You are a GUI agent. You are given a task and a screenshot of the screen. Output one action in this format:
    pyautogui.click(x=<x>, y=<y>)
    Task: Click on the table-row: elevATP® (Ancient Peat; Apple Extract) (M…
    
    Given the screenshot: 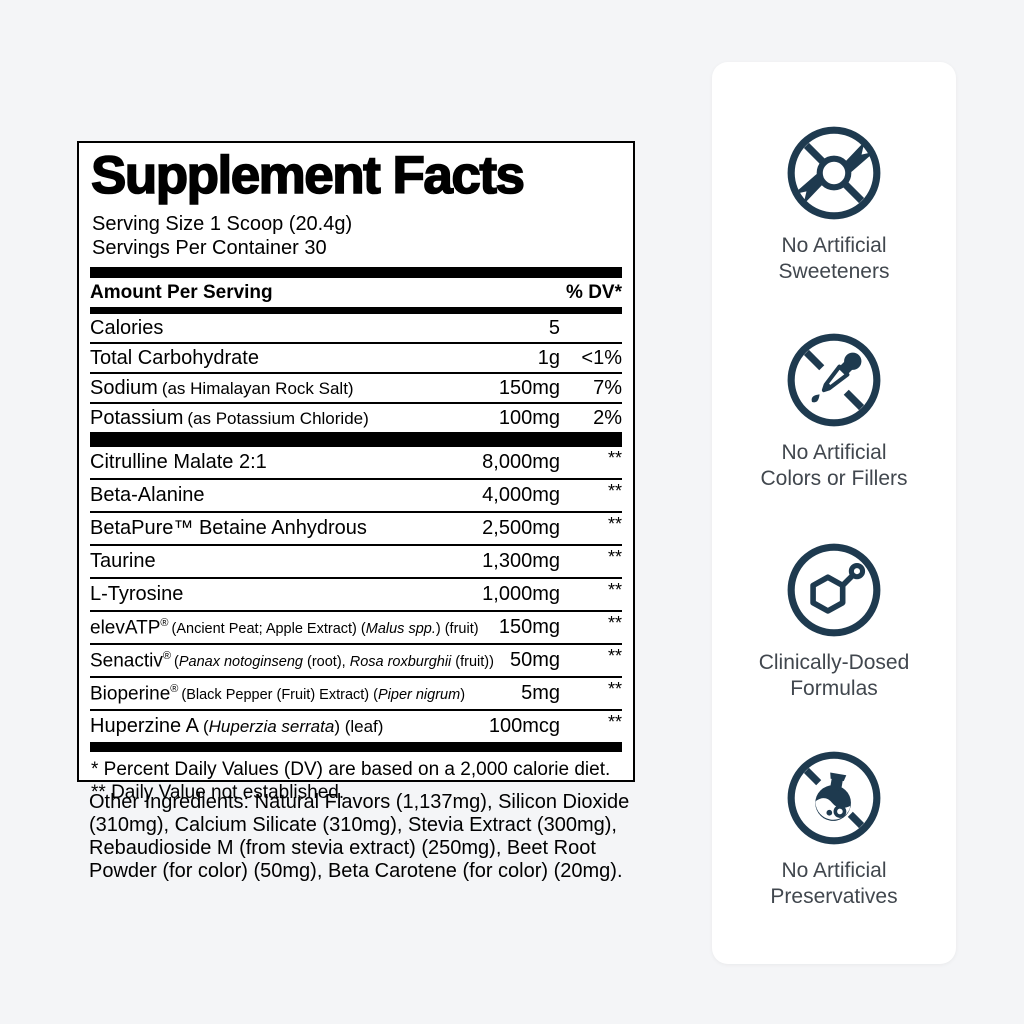 What is the action you would take?
    pyautogui.click(x=356, y=629)
    